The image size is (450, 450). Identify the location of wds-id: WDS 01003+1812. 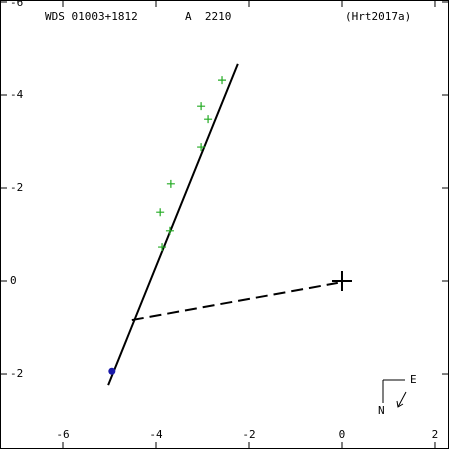
(91, 16).